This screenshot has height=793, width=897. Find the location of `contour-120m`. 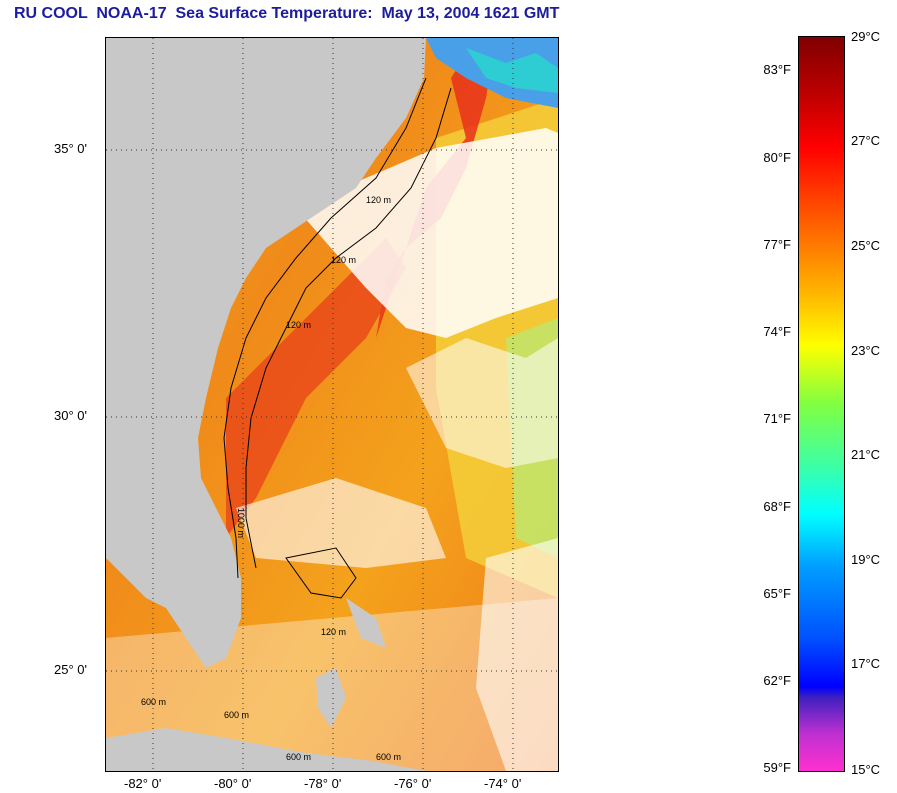

contour-120m is located at coordinates (325, 328).